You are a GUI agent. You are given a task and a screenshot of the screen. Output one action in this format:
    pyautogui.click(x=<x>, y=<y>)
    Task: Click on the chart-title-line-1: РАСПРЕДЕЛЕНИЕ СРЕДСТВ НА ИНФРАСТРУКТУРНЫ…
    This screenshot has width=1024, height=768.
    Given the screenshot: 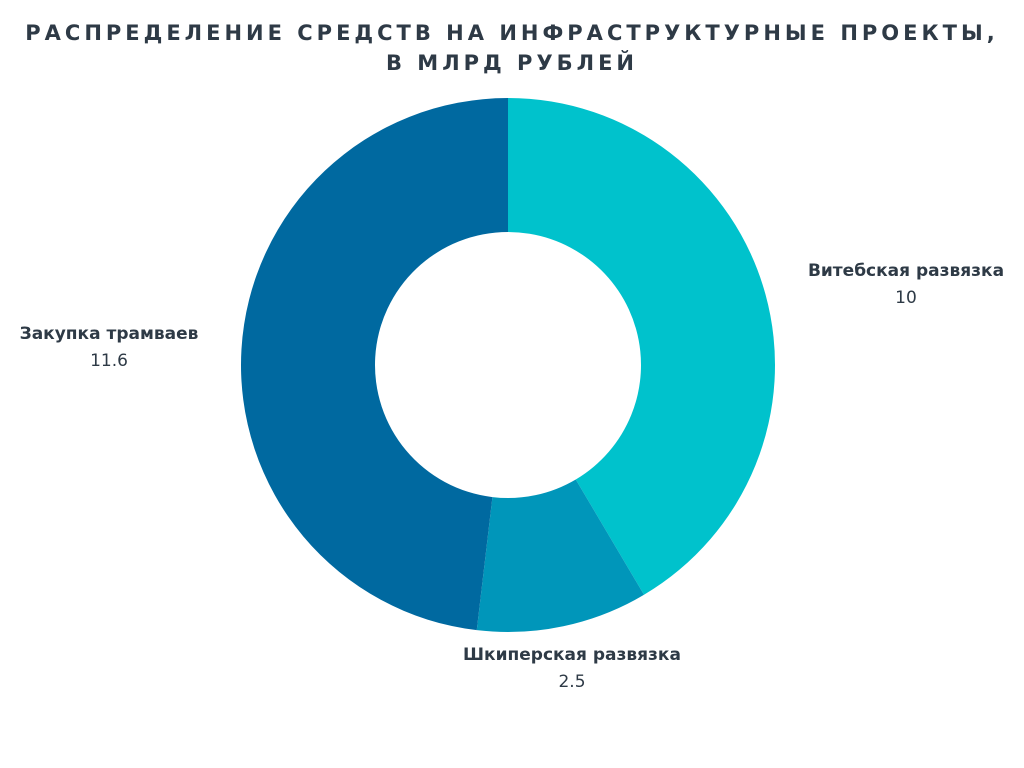 What is the action you would take?
    pyautogui.click(x=512, y=33)
    